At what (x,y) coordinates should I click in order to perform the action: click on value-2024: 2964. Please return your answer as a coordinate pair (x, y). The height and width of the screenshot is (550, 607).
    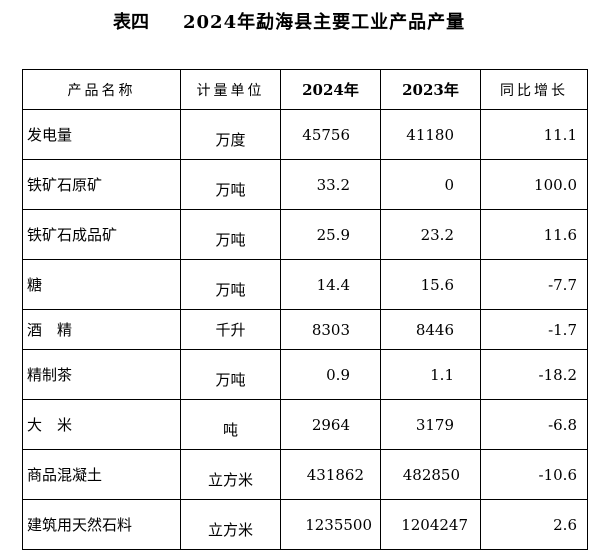
    Looking at the image, I should click on (330, 424).